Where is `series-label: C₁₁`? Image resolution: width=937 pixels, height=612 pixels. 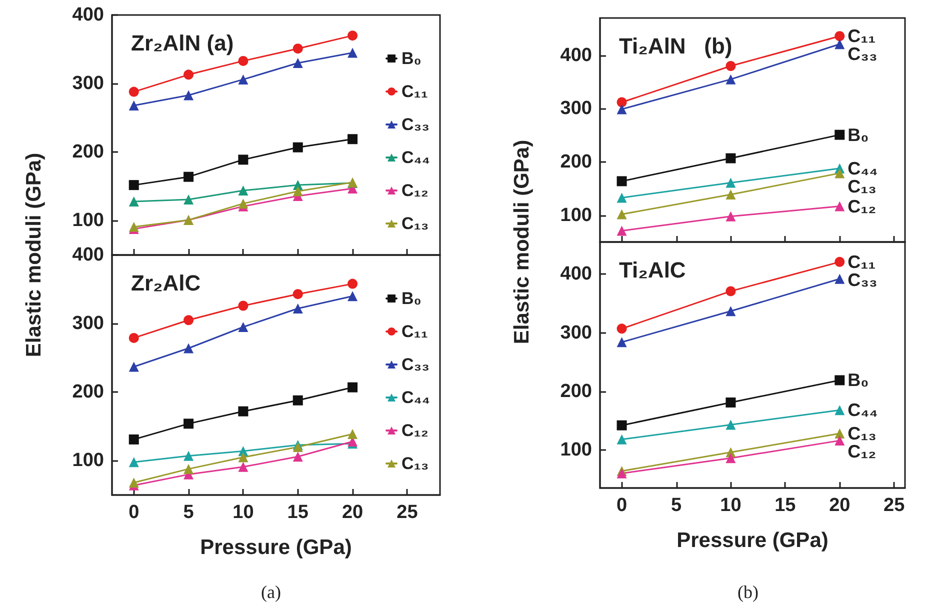 series-label: C₁₁ is located at coordinates (862, 36).